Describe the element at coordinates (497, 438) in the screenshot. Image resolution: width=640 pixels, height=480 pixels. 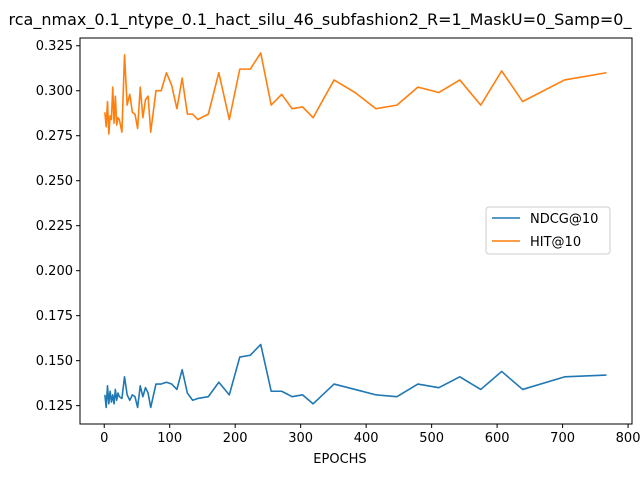
I see `x-tick-label: 600` at that location.